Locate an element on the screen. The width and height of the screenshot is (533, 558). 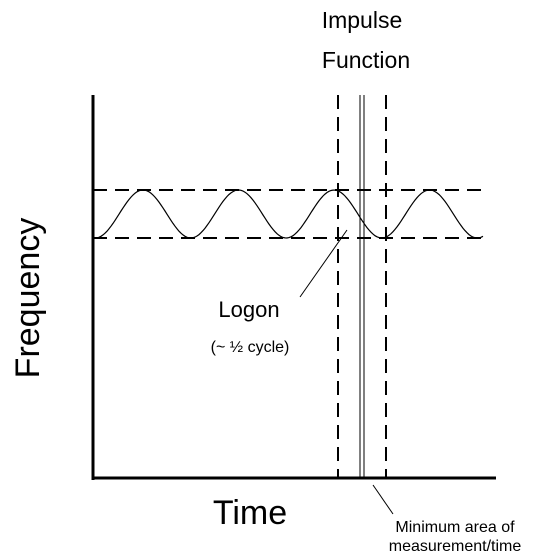
y-axis-label: Frequency is located at coordinates (28, 298).